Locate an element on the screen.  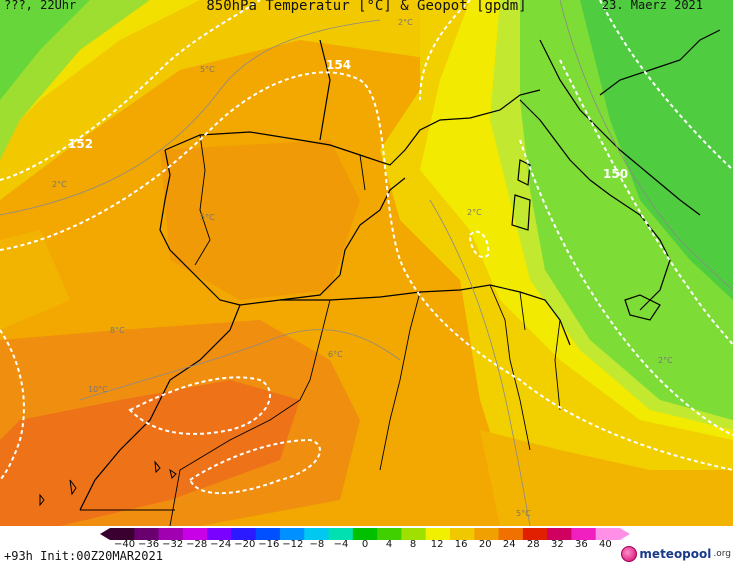
temperature-field-iberia is located at coordinates (260, 220).